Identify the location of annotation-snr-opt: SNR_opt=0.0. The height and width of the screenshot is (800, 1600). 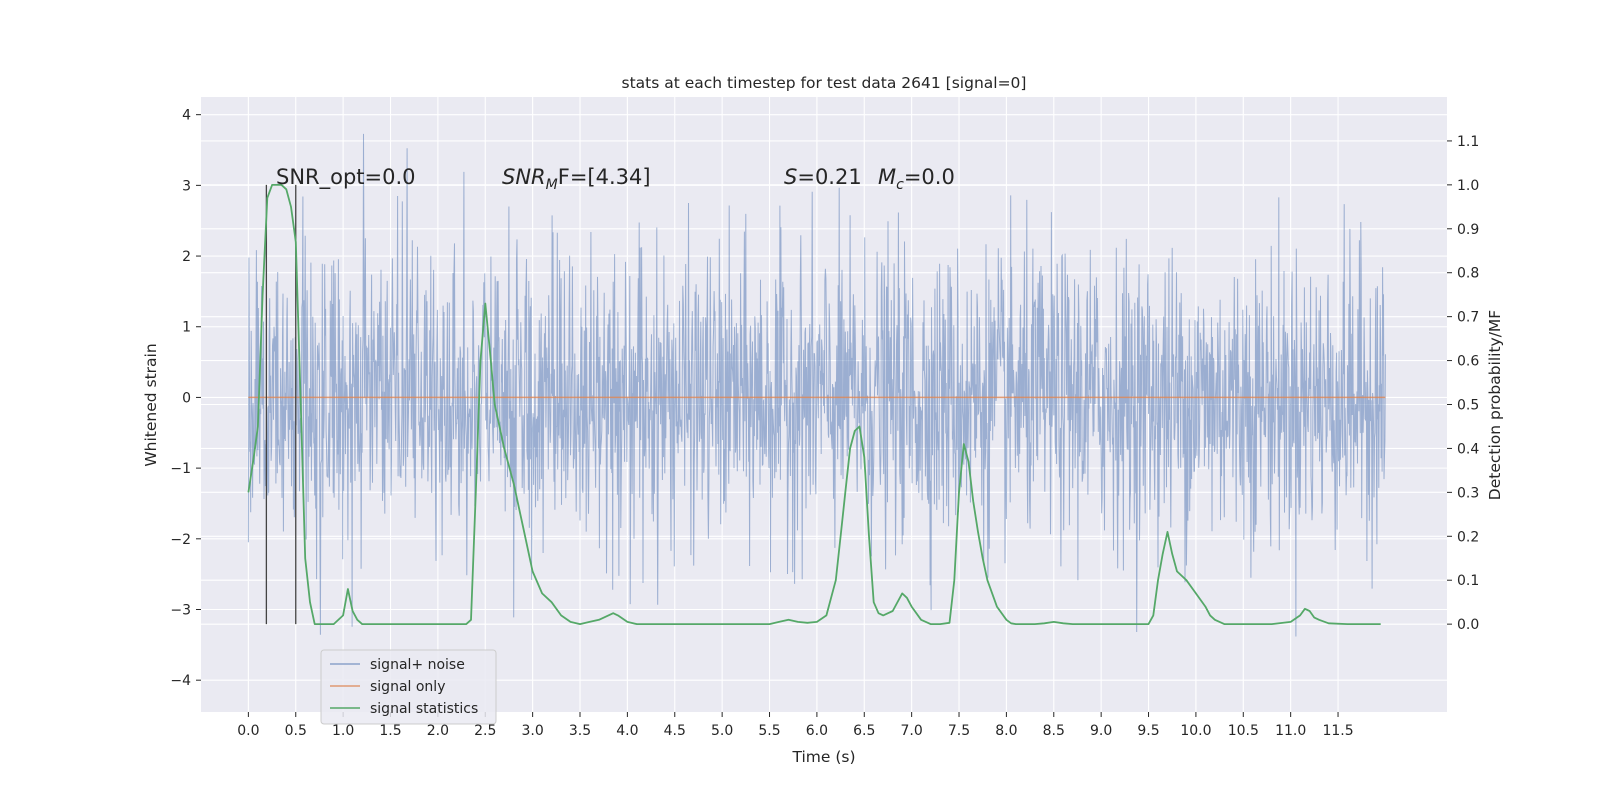
(346, 177).